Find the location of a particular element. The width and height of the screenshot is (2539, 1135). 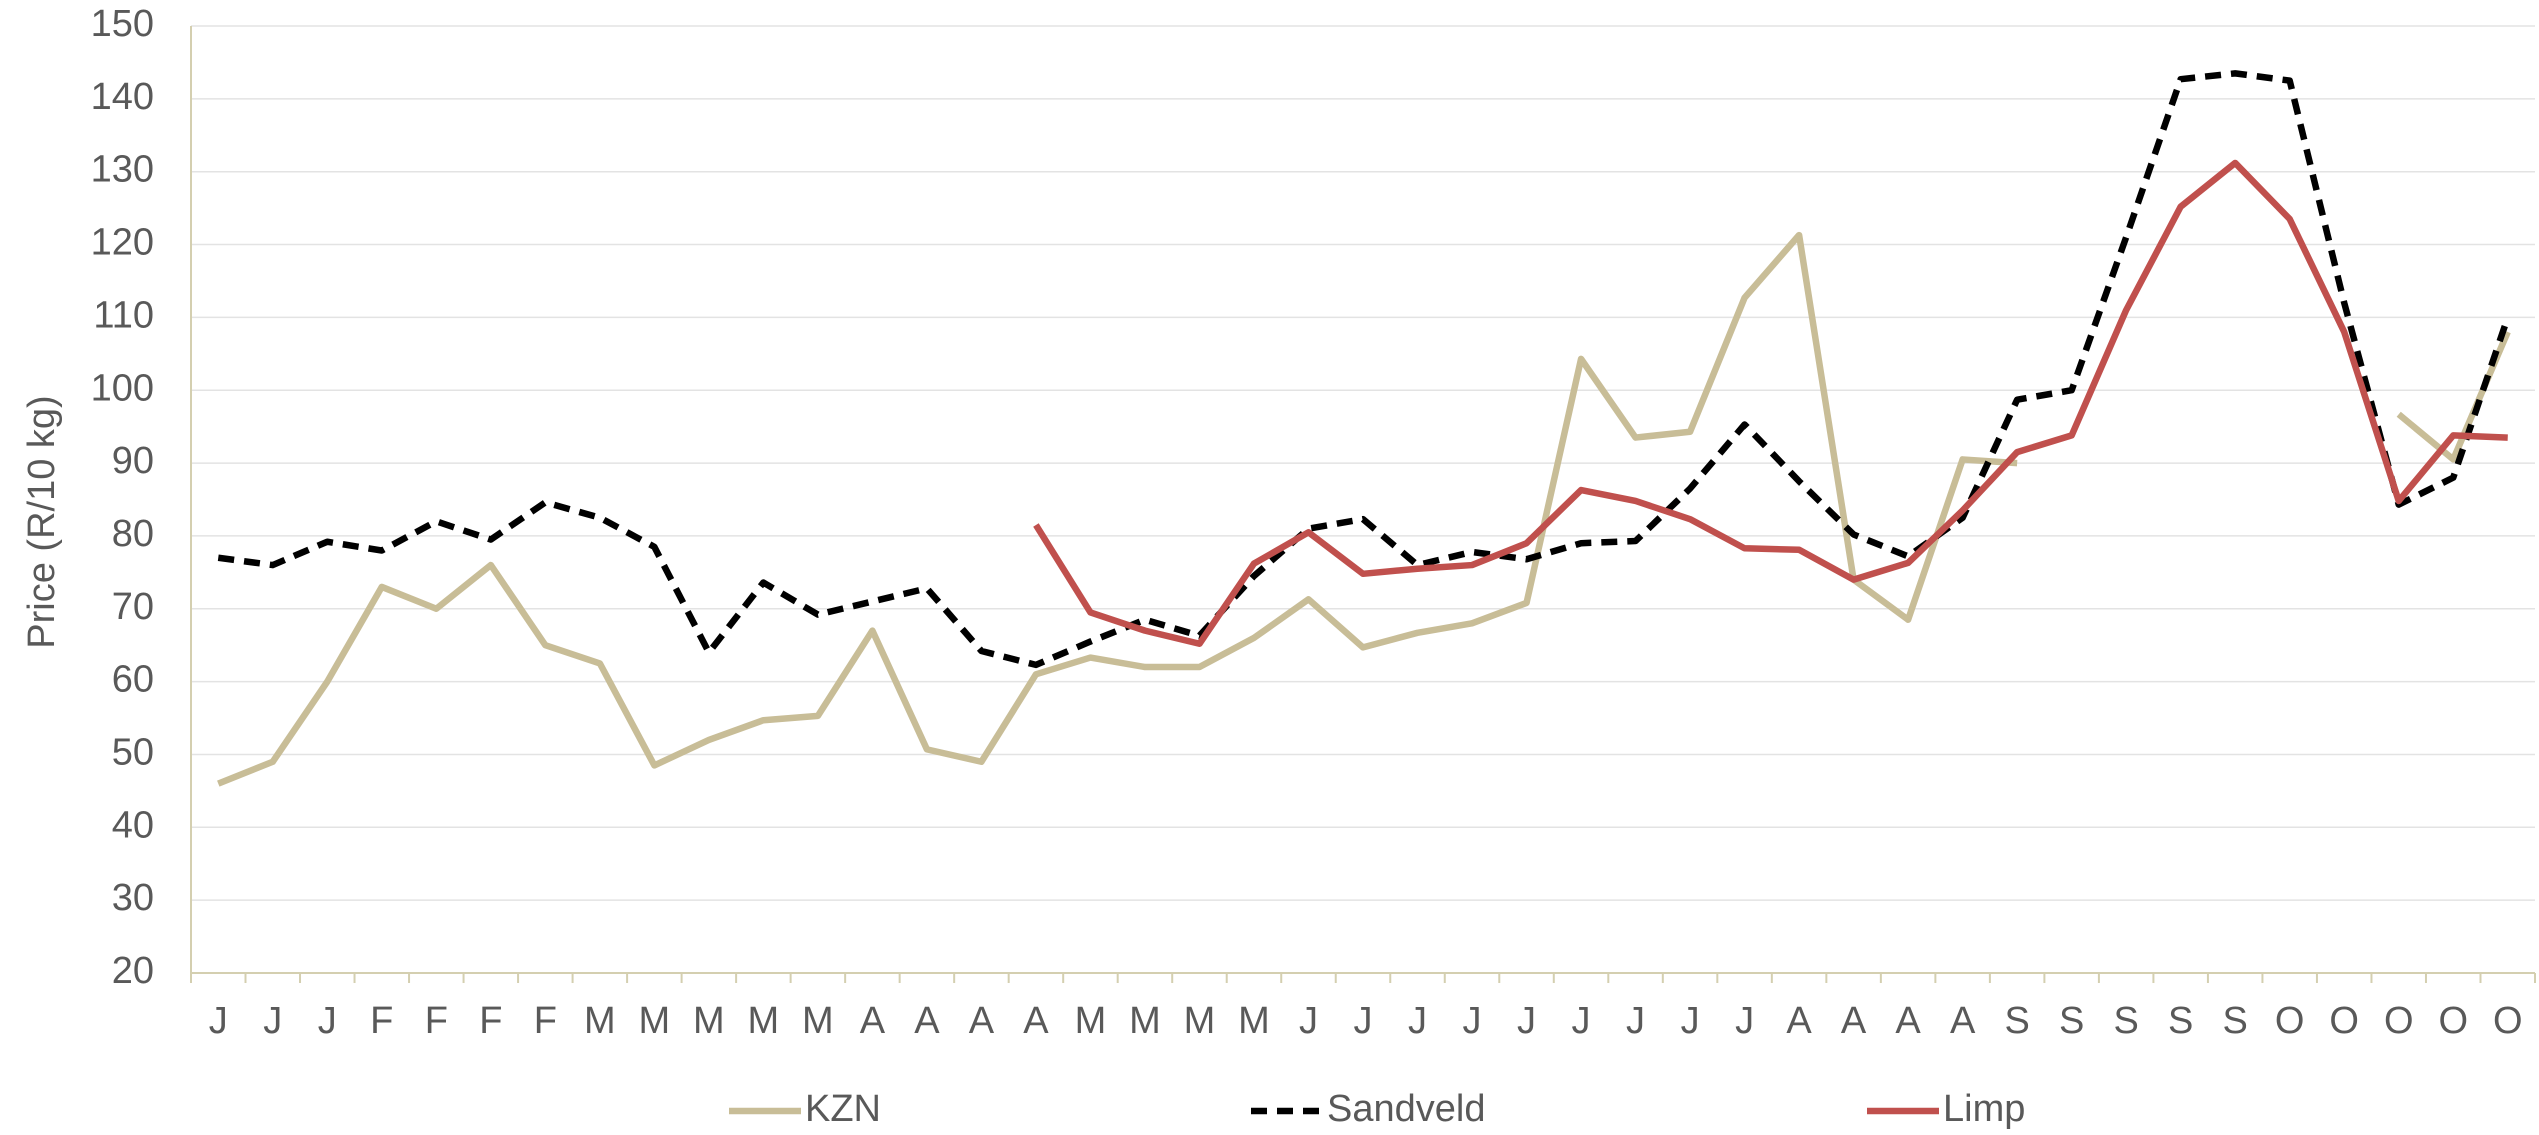

y-tick-label: 120 is located at coordinates (122, 243).